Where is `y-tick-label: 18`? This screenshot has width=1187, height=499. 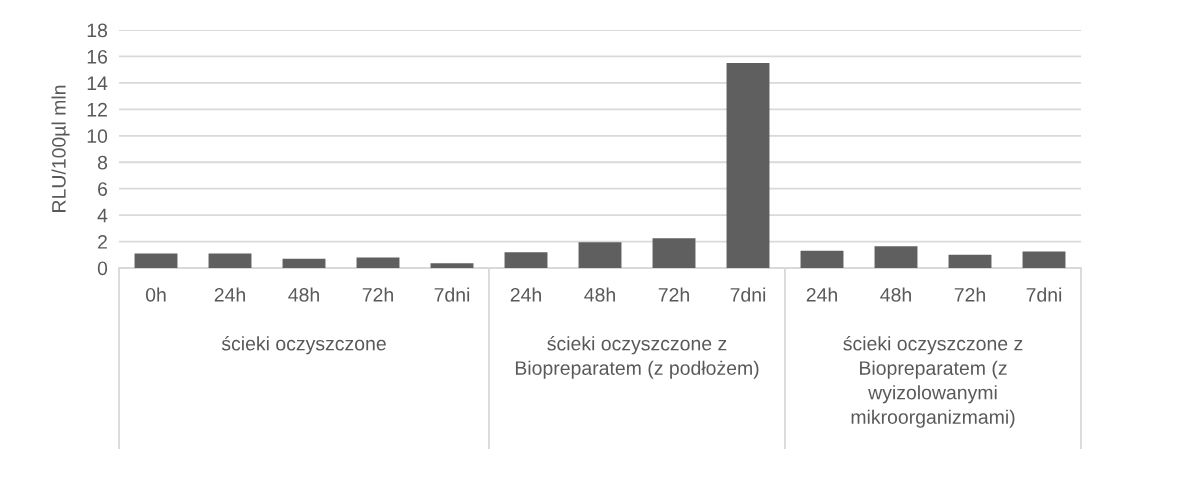 y-tick-label: 18 is located at coordinates (97, 30).